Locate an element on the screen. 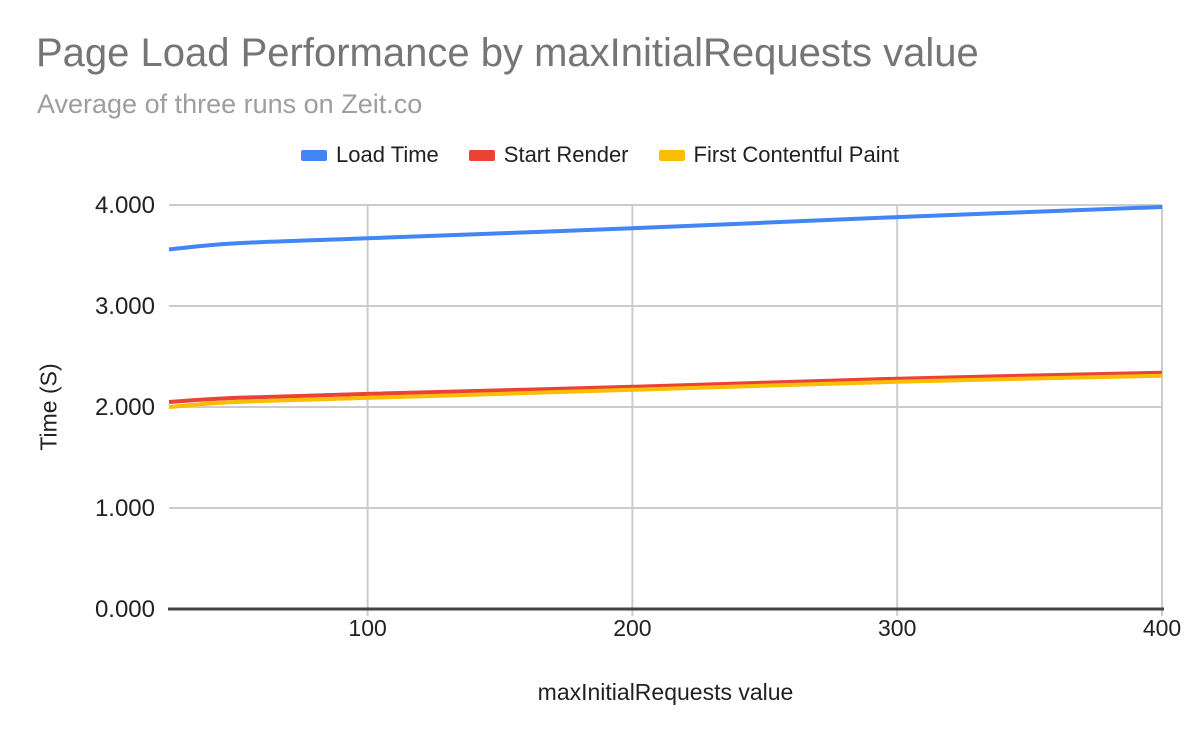 The width and height of the screenshot is (1200, 742). legend-label: Load Time is located at coordinates (387, 154).